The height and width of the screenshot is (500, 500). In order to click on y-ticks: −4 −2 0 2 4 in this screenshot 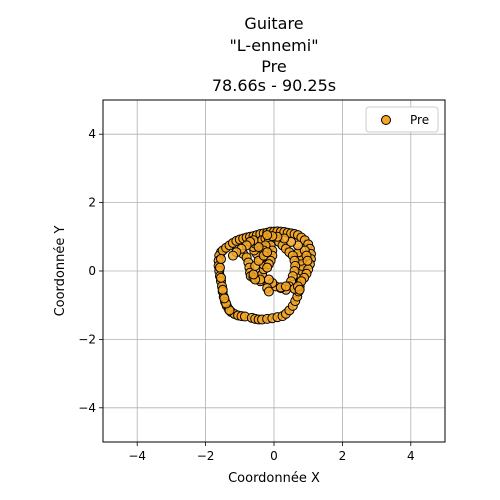, I will do `click(90, 271)`.